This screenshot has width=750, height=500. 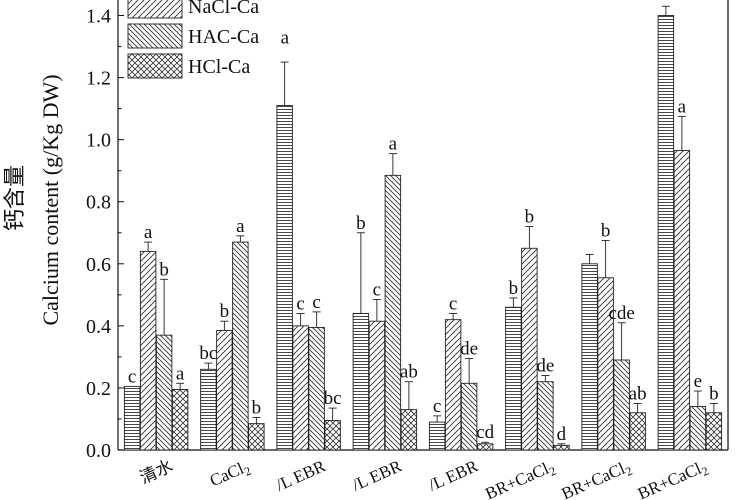 I want to click on x-tick-label: 清水, so click(x=156, y=471).